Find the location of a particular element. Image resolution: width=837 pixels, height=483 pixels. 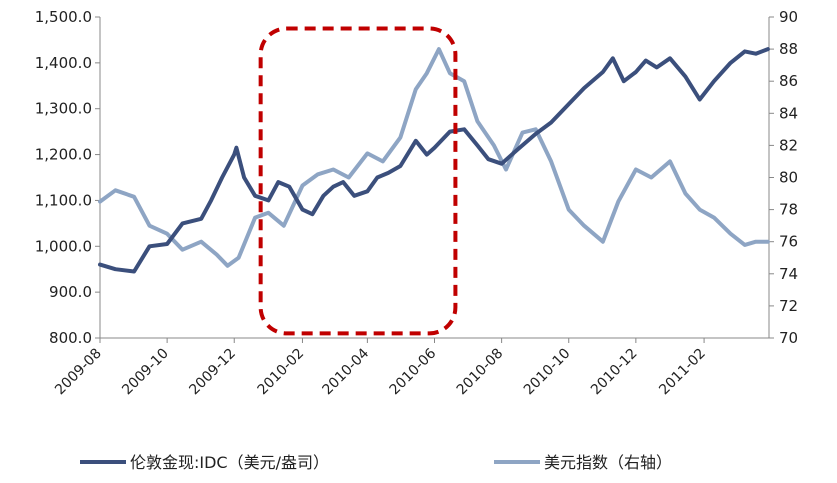

x-tick-label: 2009-12 is located at coordinates (212, 372).